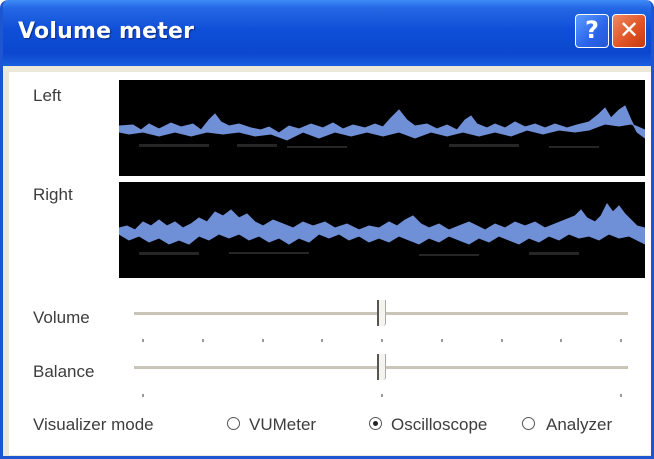  What do you see at coordinates (382, 123) in the screenshot?
I see `left-waveform-trace` at bounding box center [382, 123].